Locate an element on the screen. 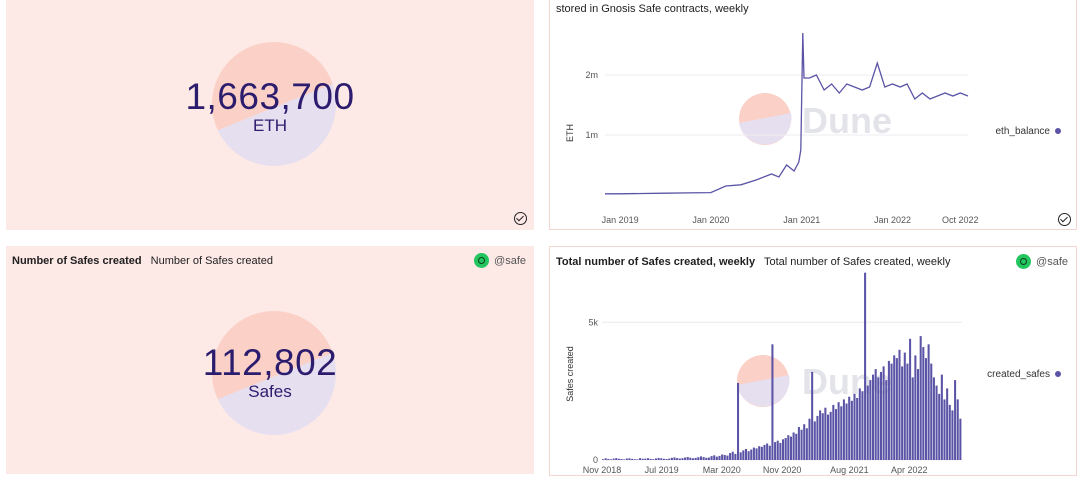 This screenshot has width=1080, height=477. y-tick-label: 2m is located at coordinates (591, 75).